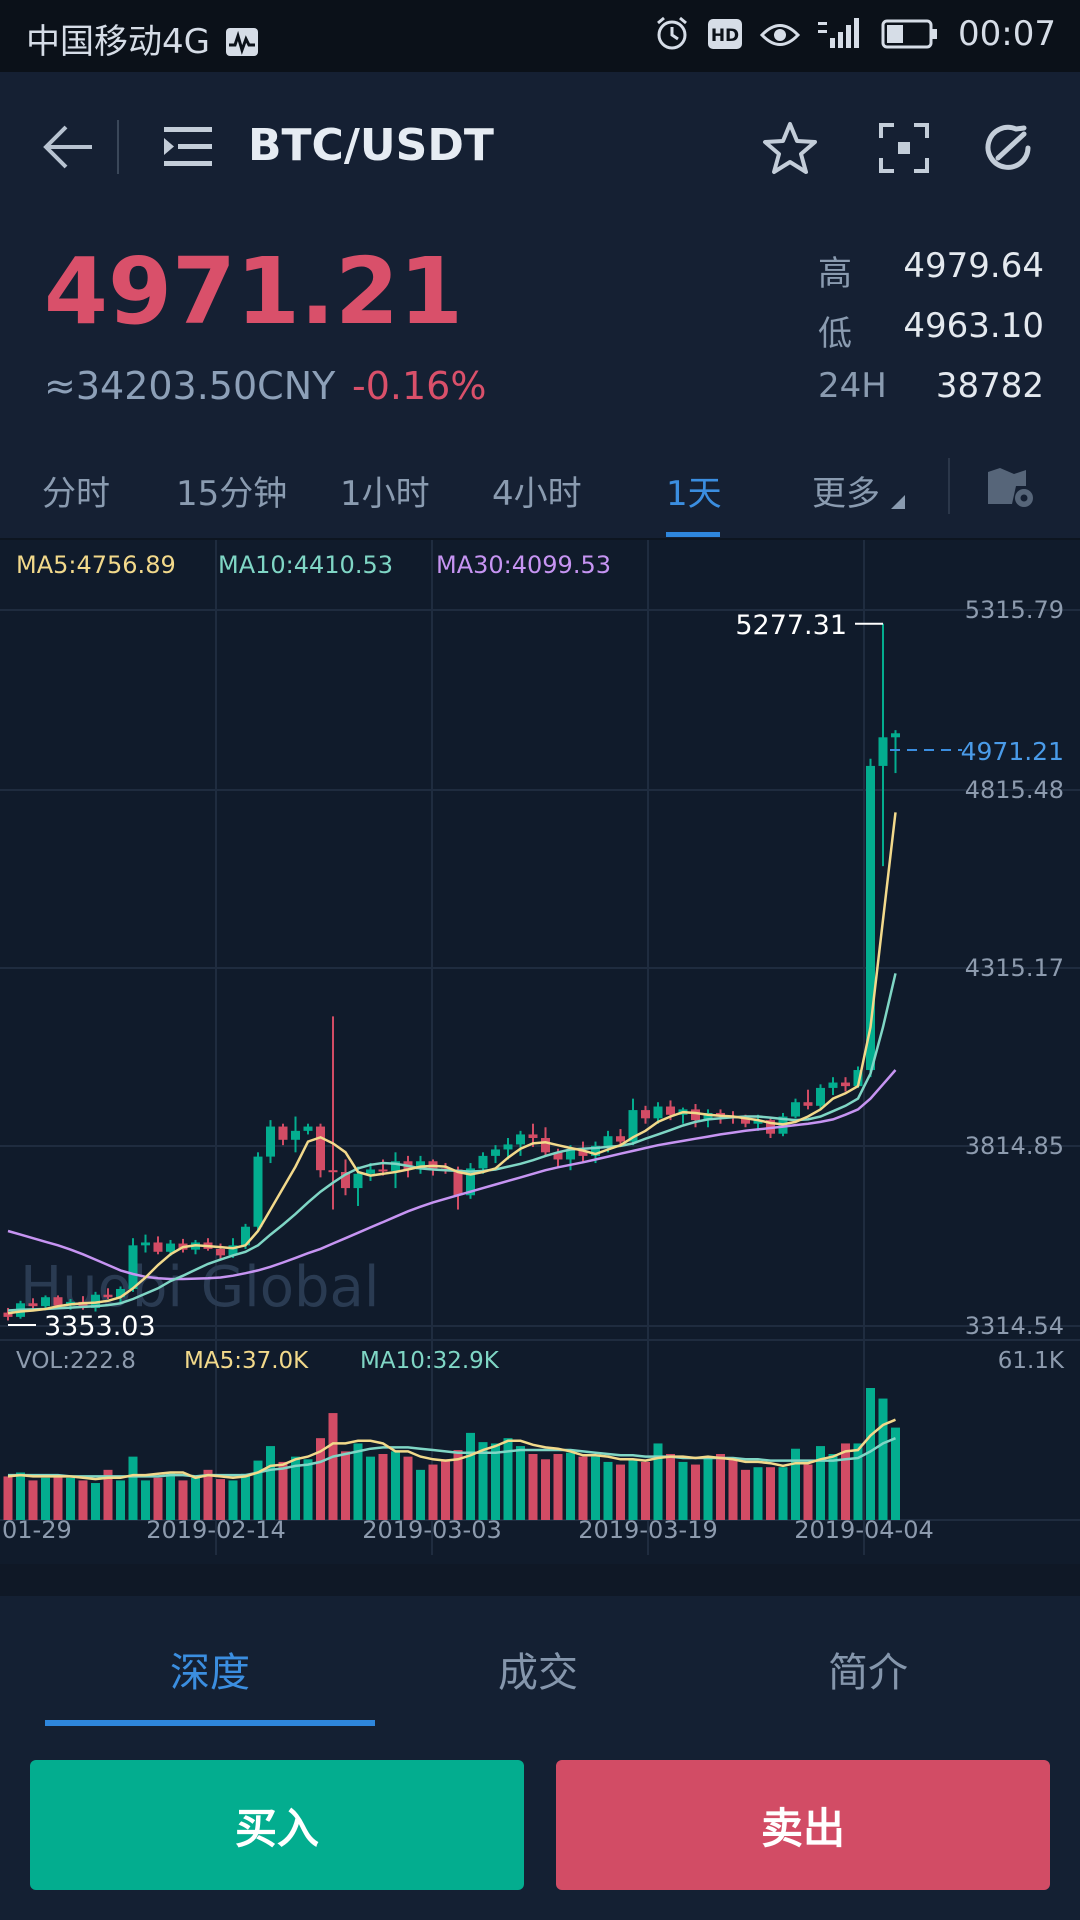  Describe the element at coordinates (371, 145) in the screenshot. I see `pair-title: BTC/USDT` at that location.